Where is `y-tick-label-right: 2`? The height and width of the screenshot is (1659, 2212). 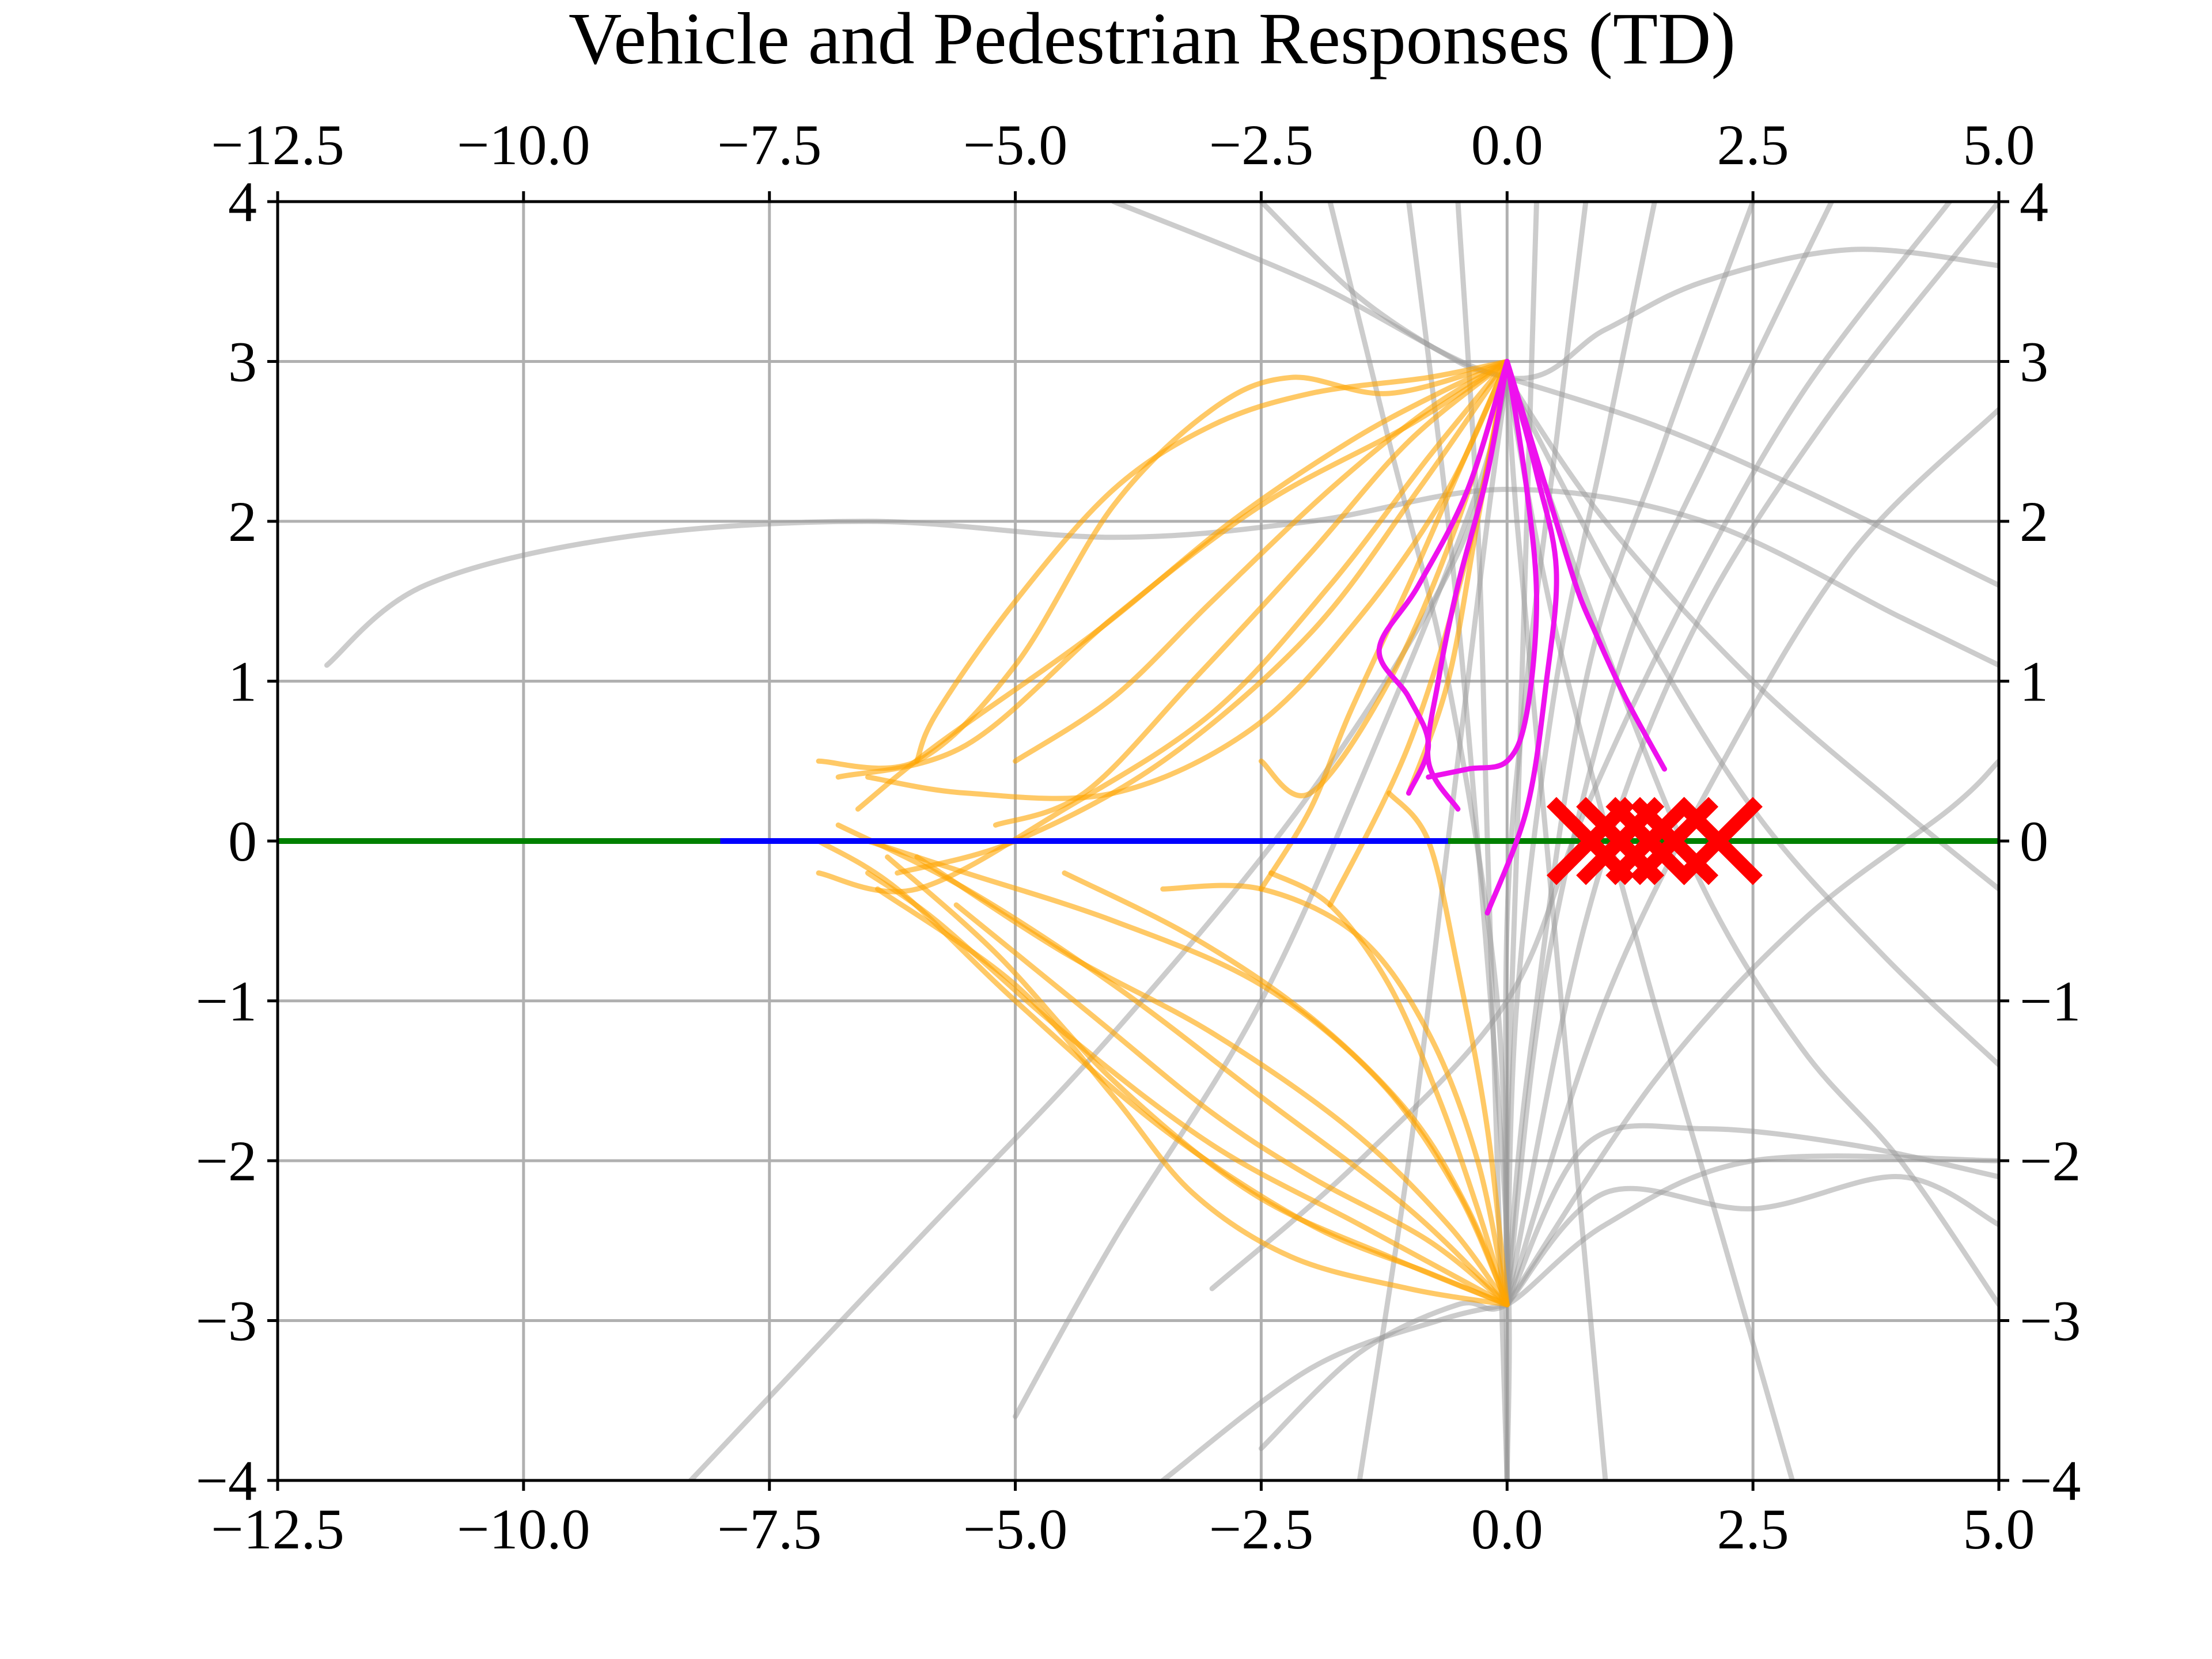
y-tick-label-right: 2 is located at coordinates (2034, 522).